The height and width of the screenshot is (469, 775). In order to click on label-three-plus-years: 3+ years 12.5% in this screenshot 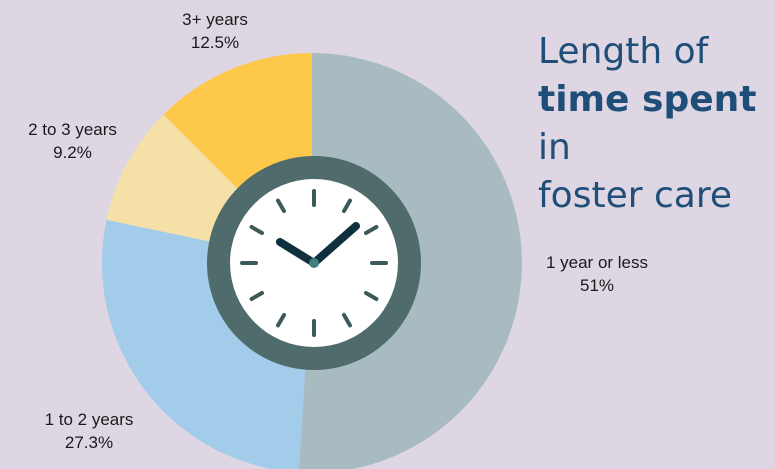, I will do `click(215, 31)`.